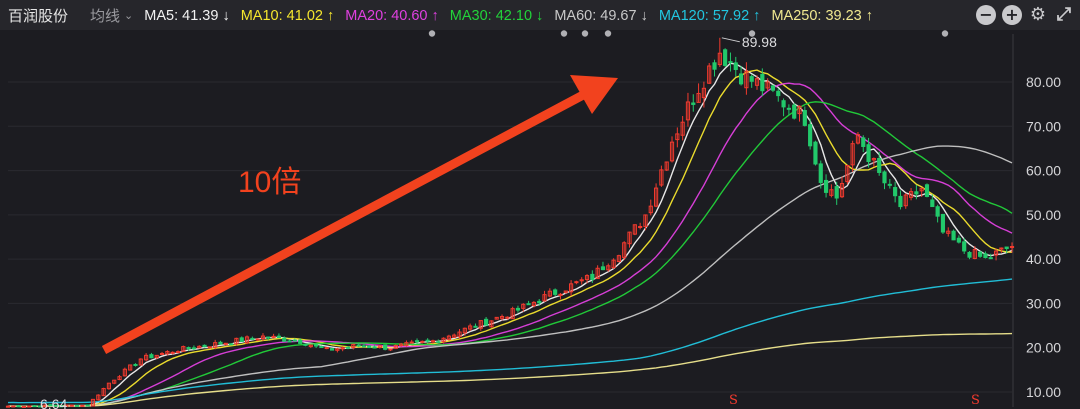  What do you see at coordinates (409, 15) in the screenshot?
I see `ma-value: 40.60` at bounding box center [409, 15].